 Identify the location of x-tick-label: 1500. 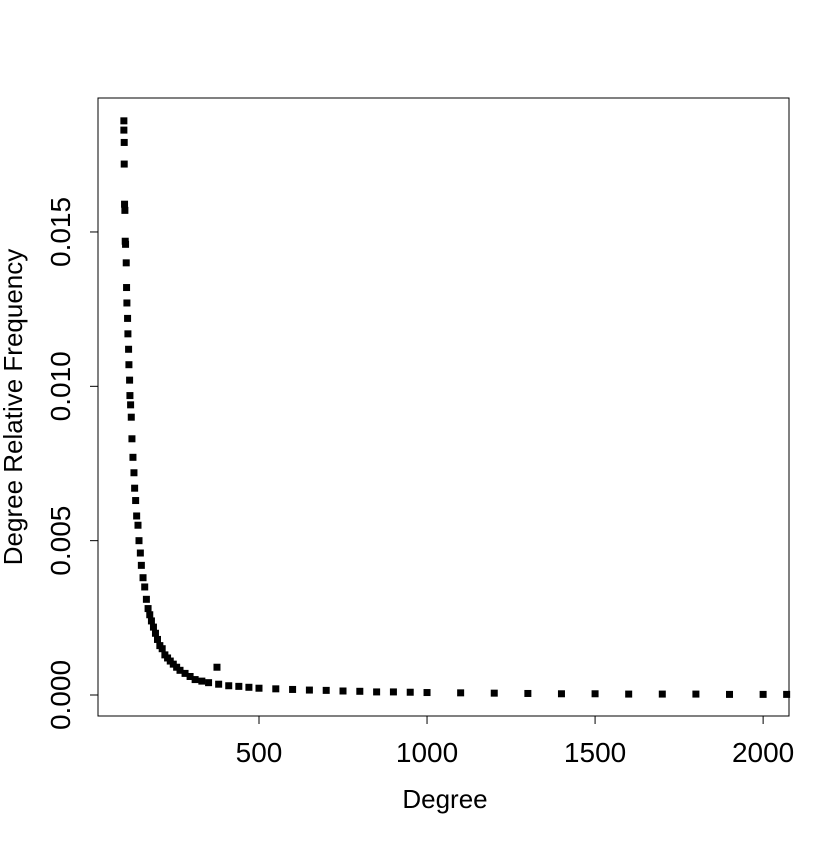
(595, 752).